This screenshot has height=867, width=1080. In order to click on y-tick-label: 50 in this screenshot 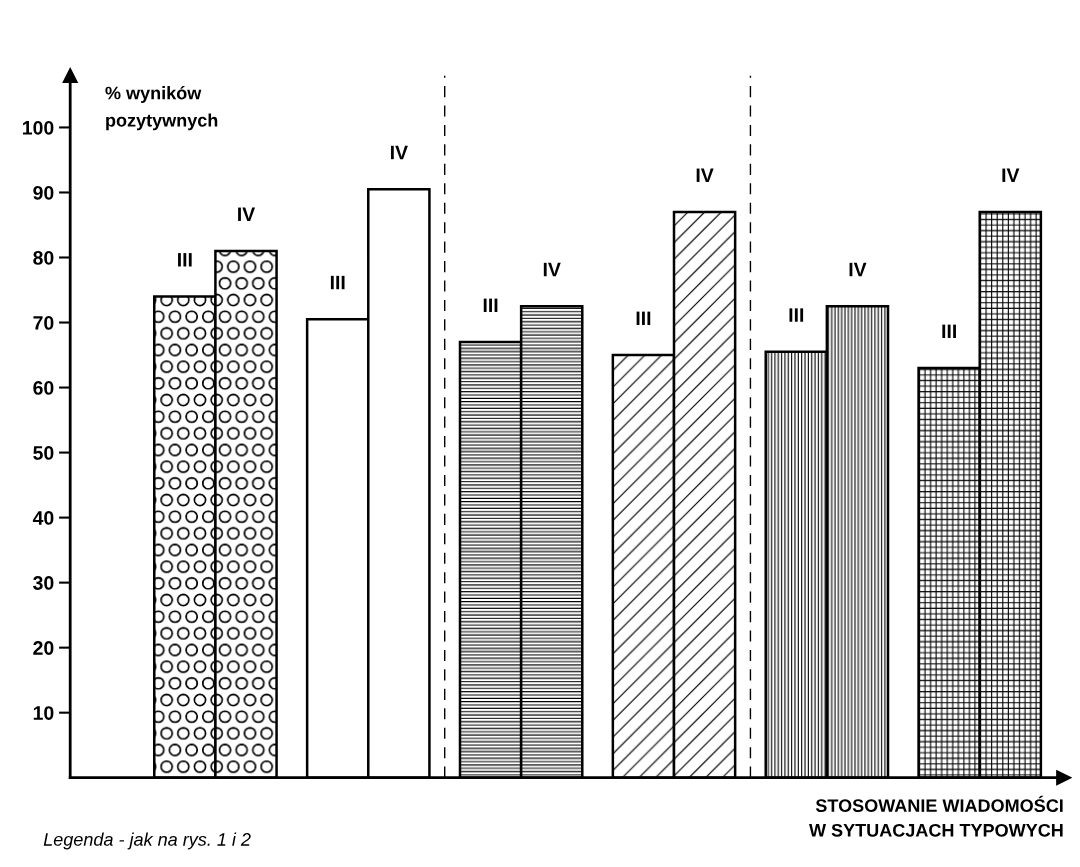, I will do `click(43, 453)`.